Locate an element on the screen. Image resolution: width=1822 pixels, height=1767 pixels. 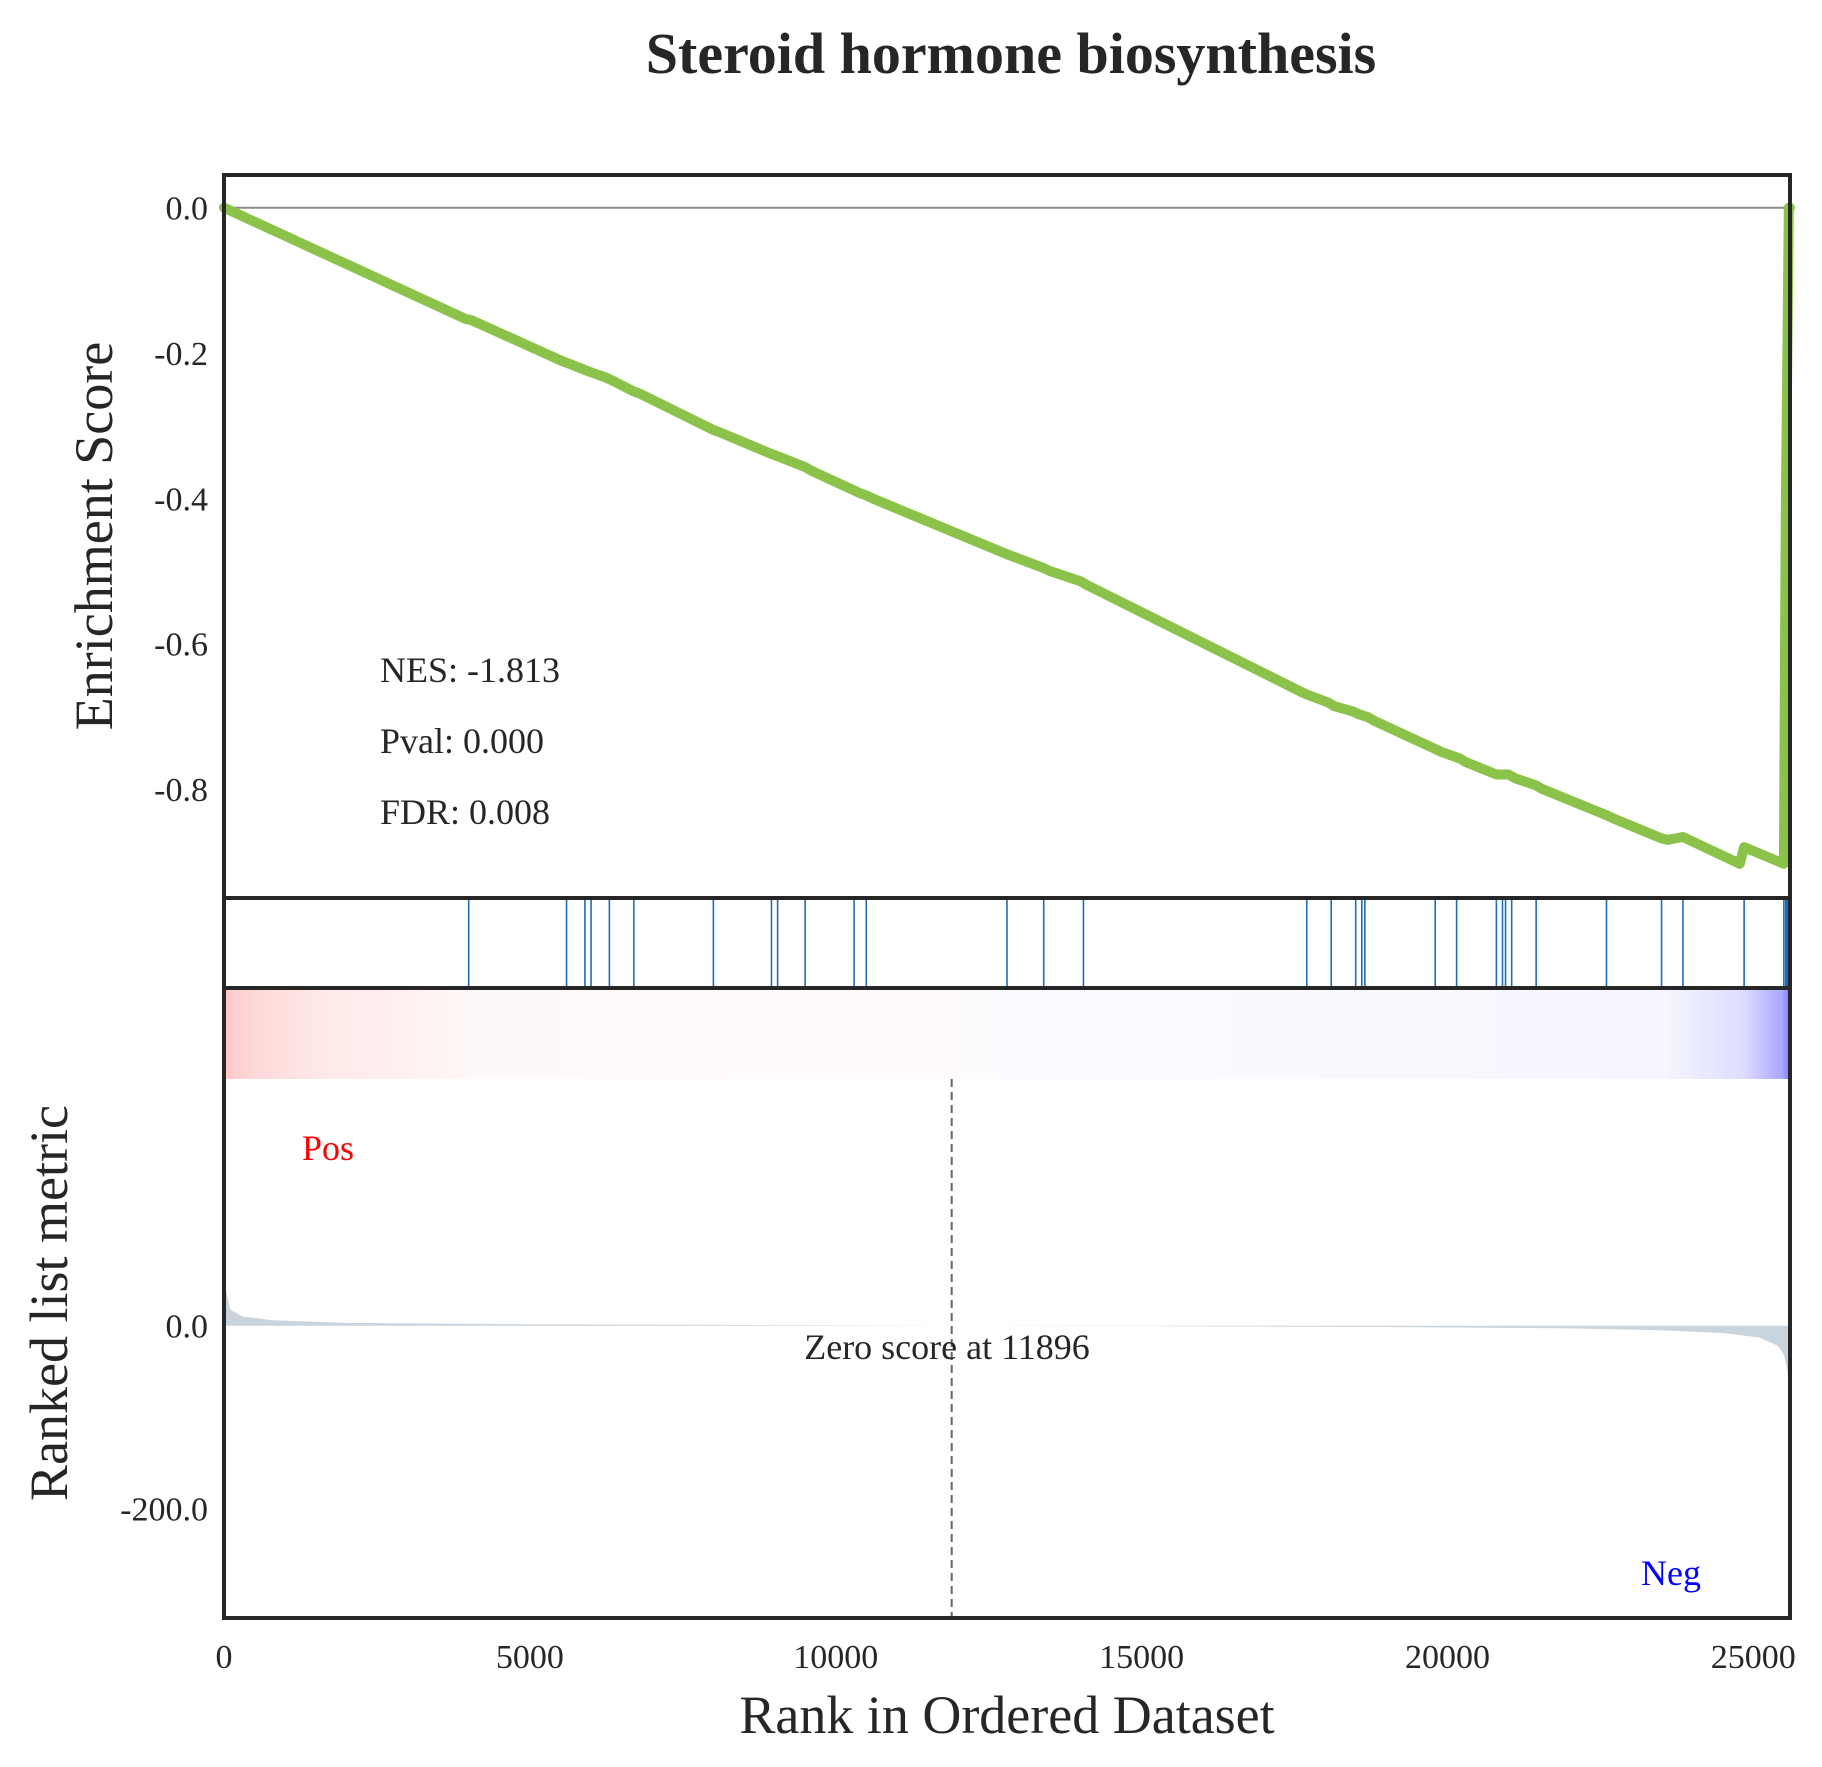
x-tick-label: 25000 is located at coordinates (1753, 1657).